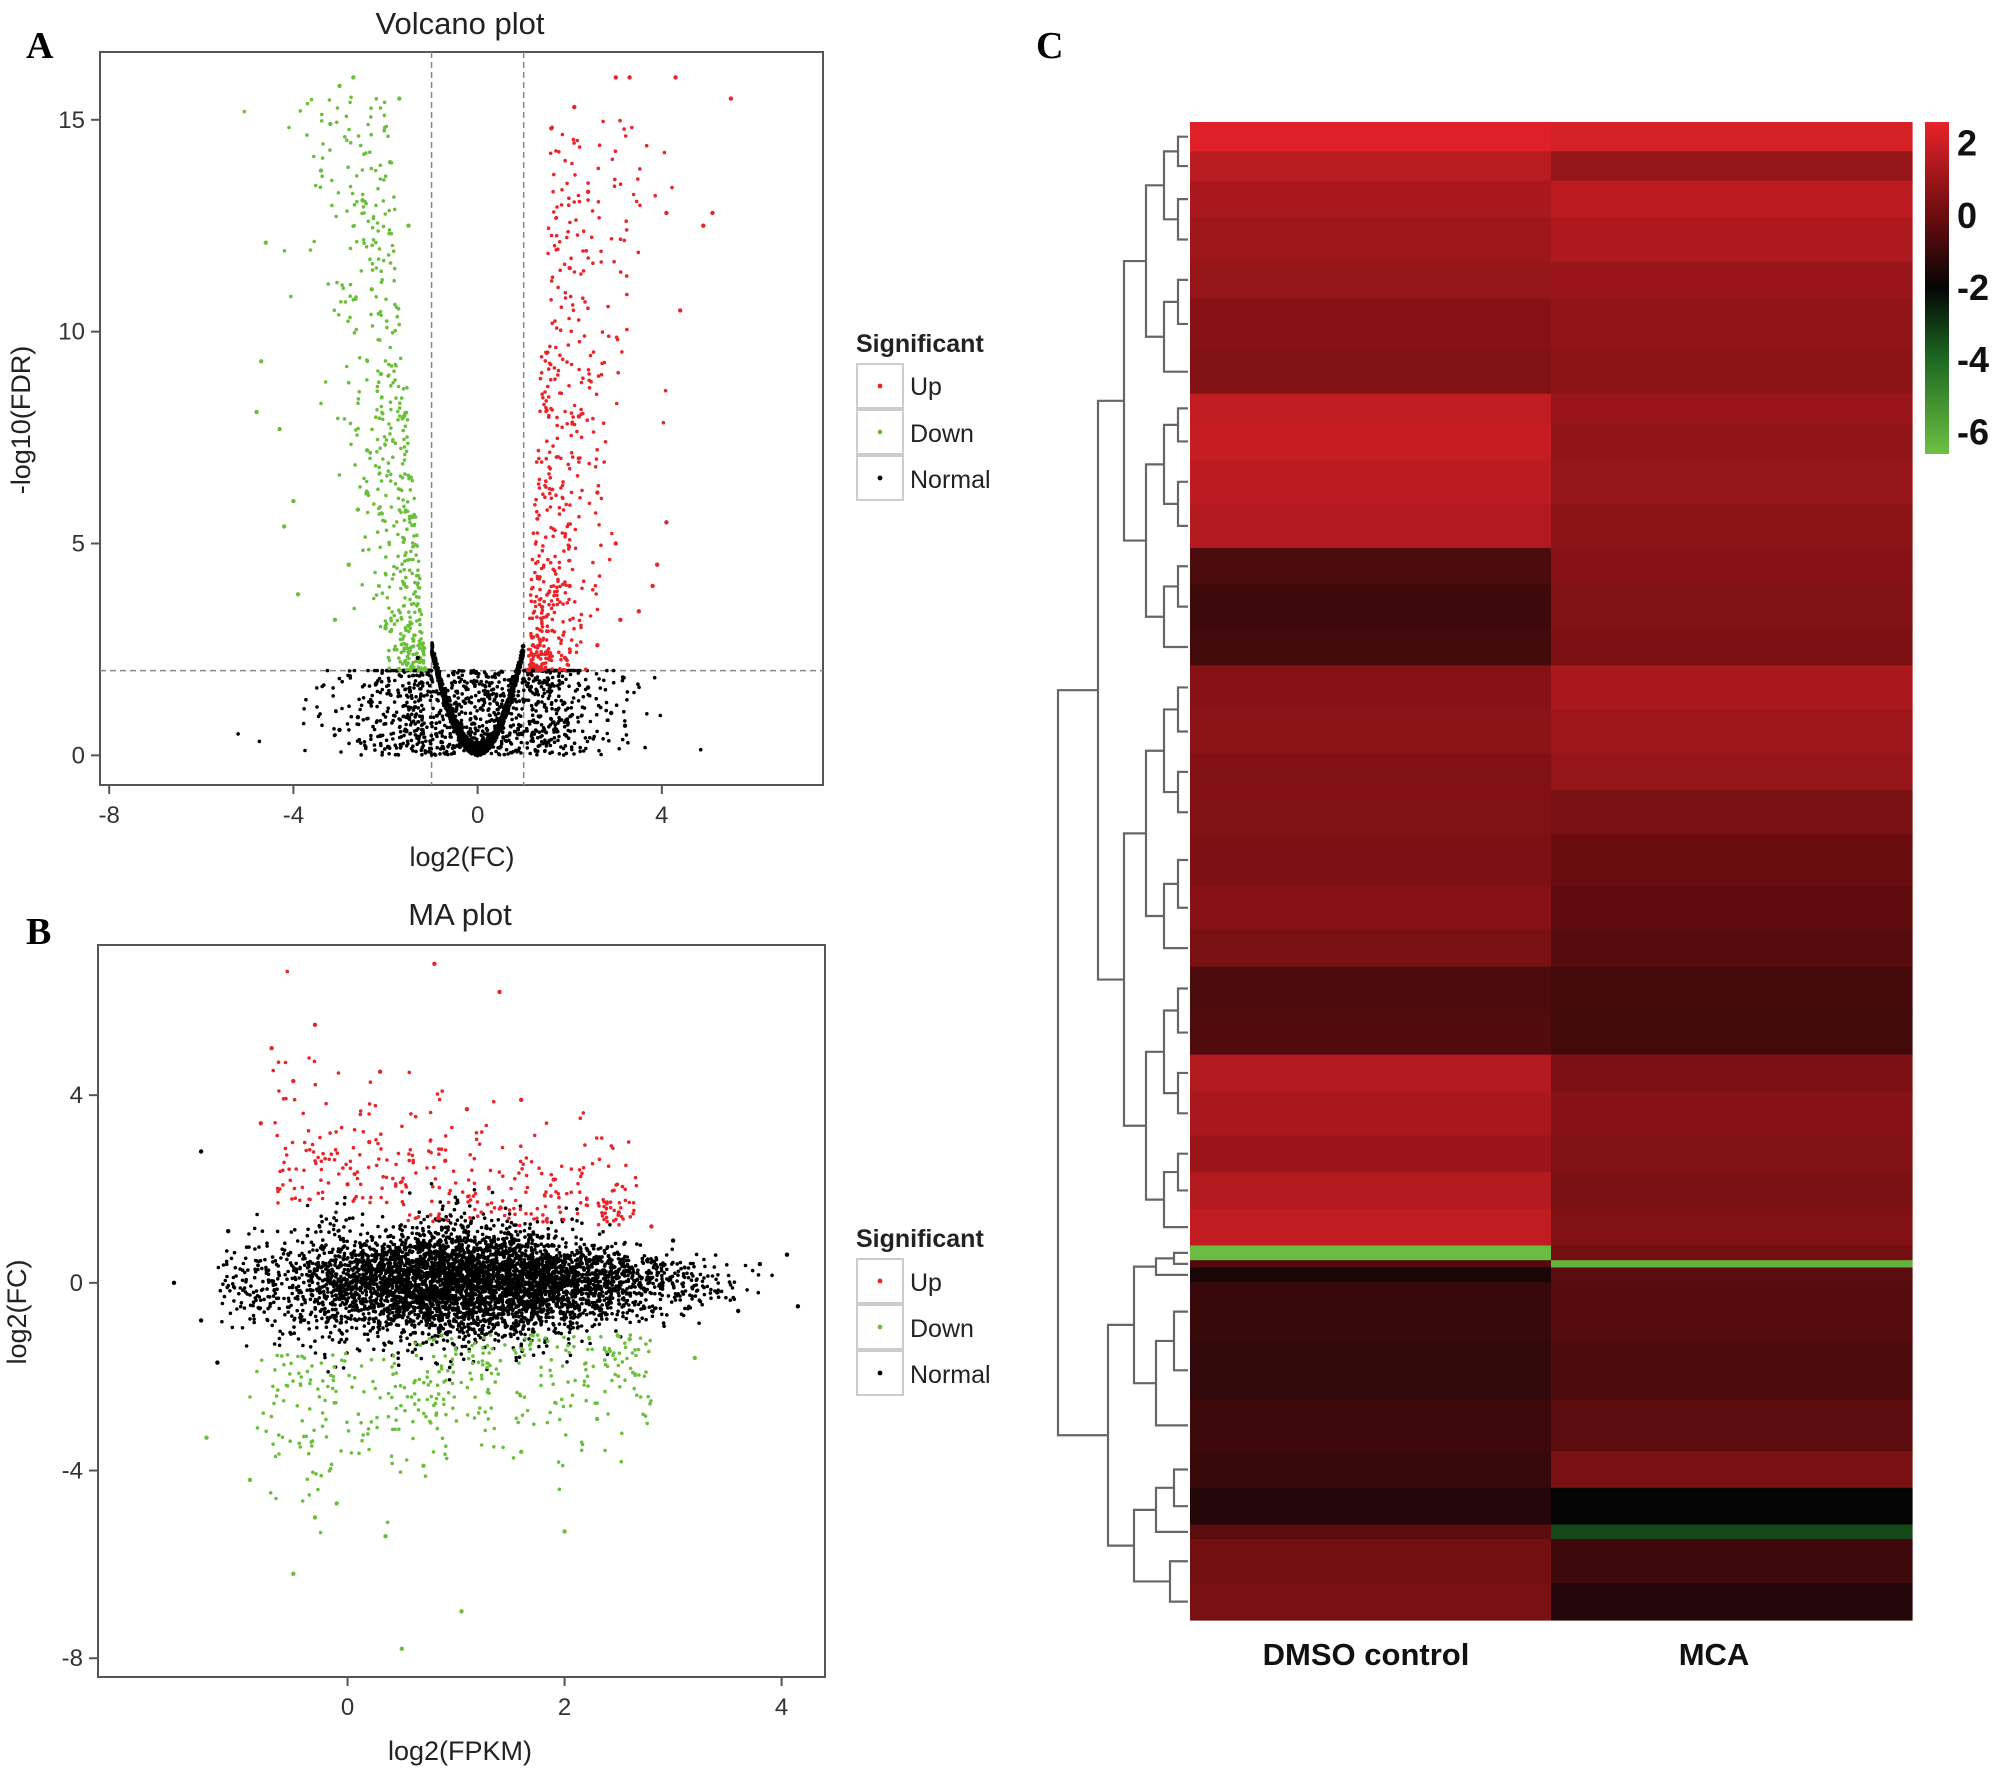 This screenshot has height=1771, width=2000. What do you see at coordinates (950, 480) in the screenshot?
I see `volcano-legend-normal: Normal` at bounding box center [950, 480].